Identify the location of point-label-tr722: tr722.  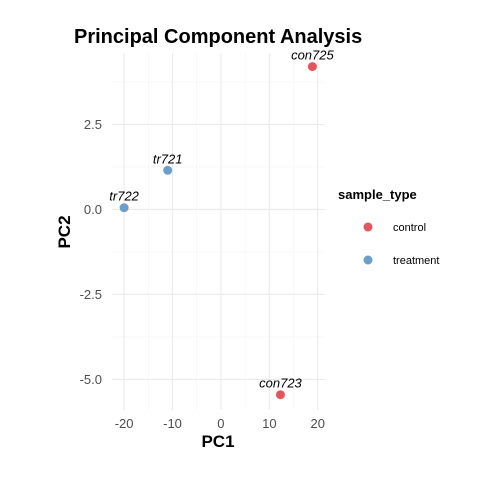
(124, 196).